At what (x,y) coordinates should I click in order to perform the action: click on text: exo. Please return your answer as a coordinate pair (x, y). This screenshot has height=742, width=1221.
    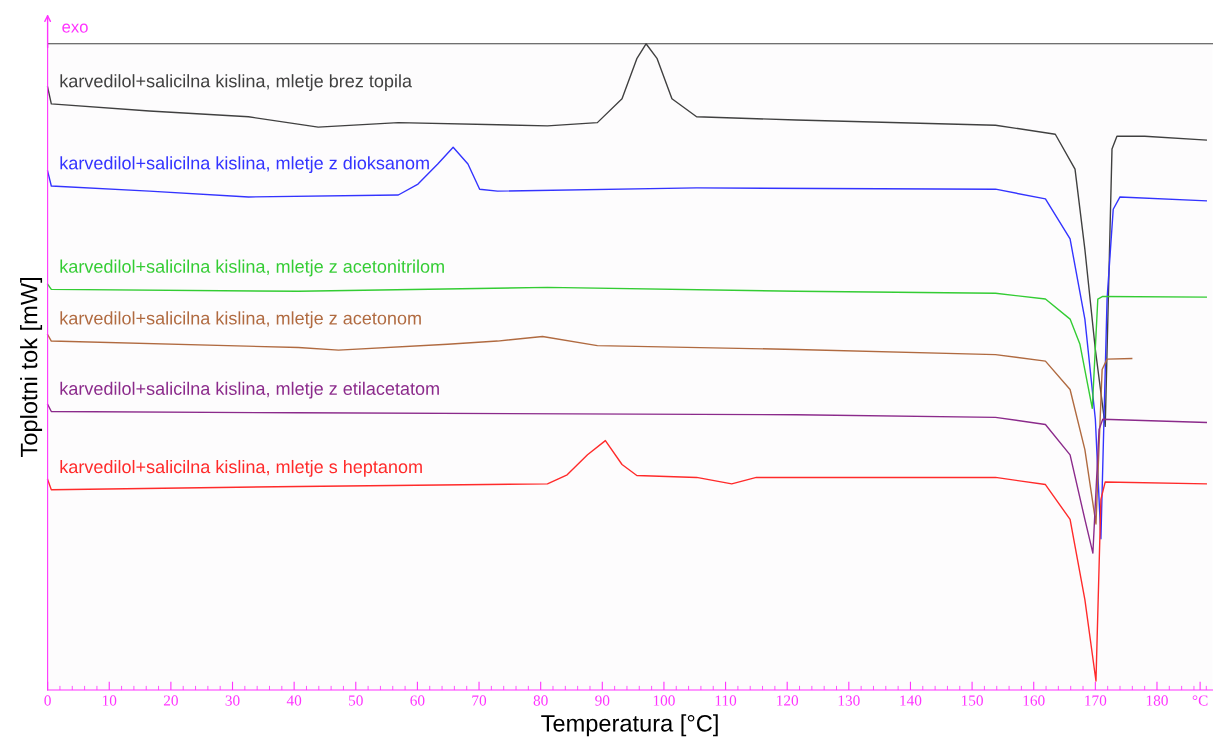
    Looking at the image, I should click on (75, 28).